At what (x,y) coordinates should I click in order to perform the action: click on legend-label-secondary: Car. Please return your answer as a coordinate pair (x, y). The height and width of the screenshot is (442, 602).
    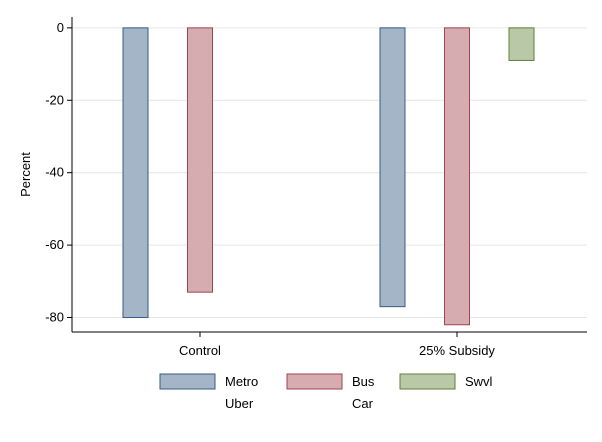
    Looking at the image, I should click on (363, 403).